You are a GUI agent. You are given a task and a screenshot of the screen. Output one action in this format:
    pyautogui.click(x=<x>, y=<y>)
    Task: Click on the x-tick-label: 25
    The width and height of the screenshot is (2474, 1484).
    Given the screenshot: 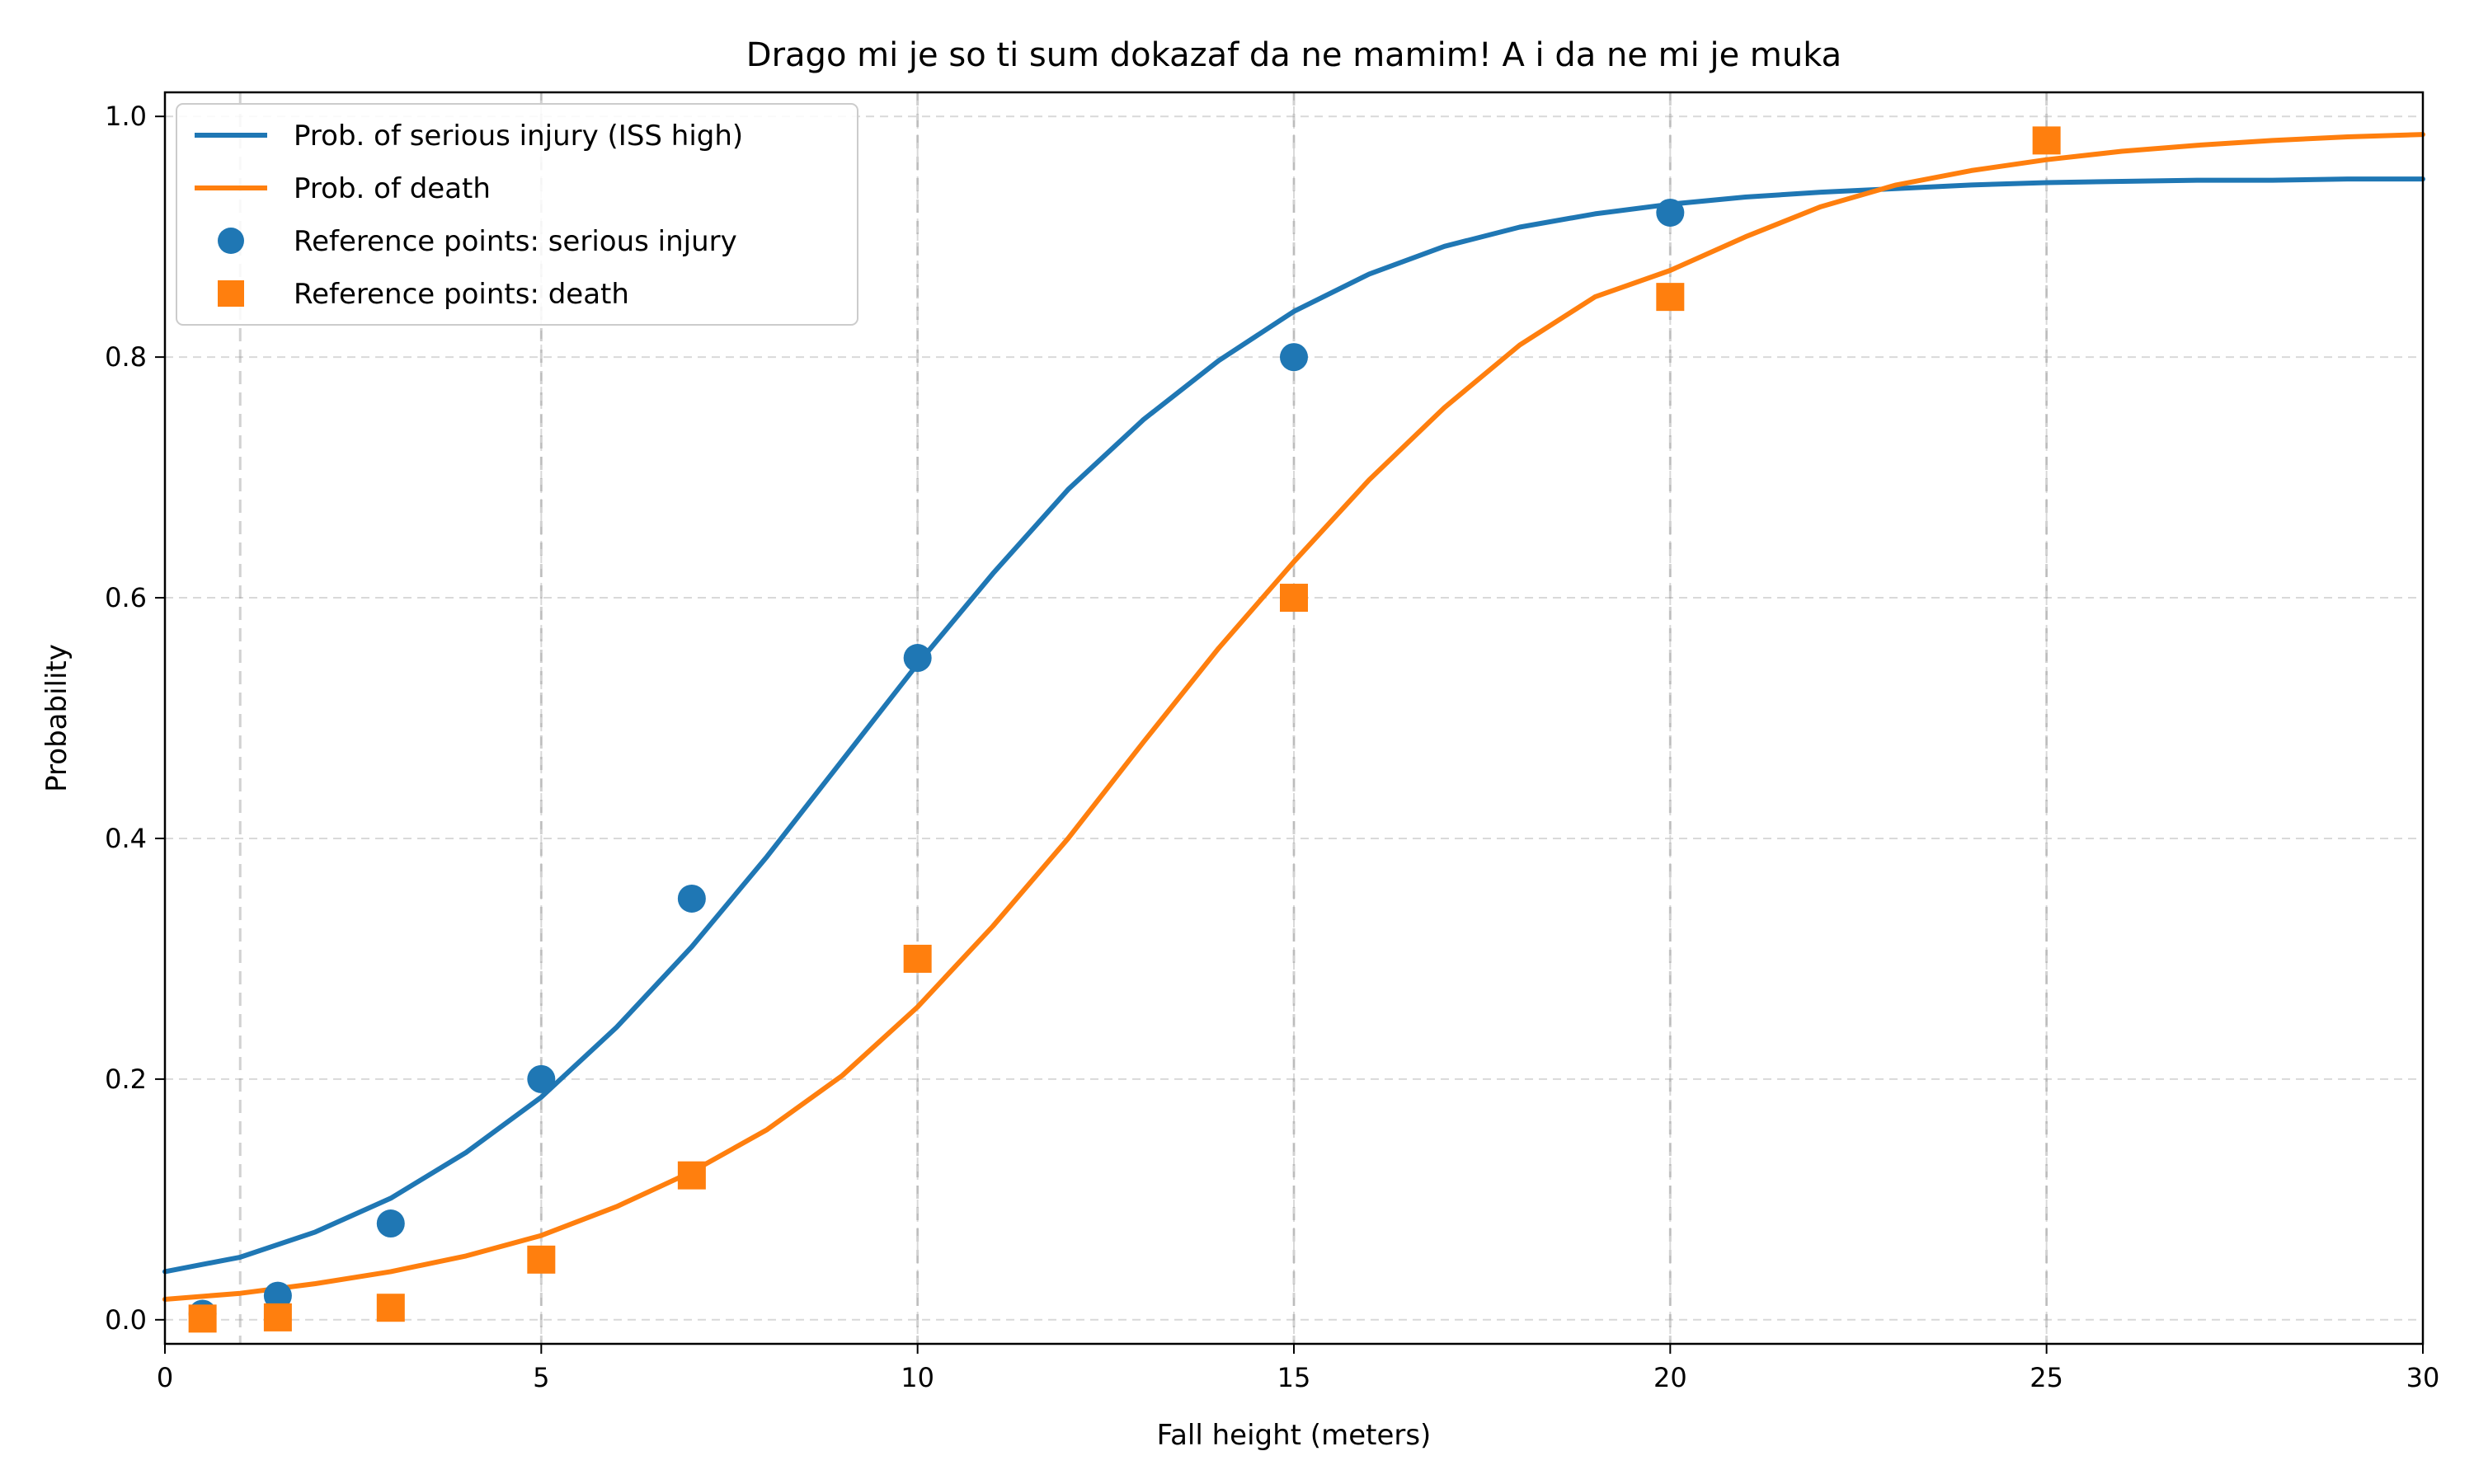 What is the action you would take?
    pyautogui.click(x=2046, y=1377)
    